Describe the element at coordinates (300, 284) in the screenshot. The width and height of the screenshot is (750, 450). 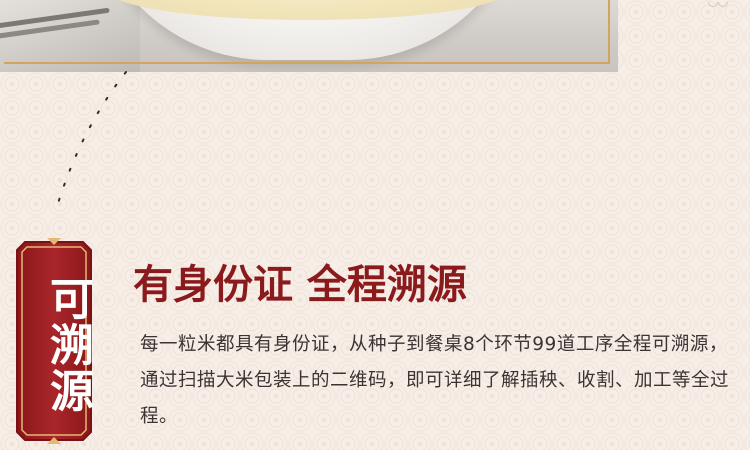
I see `section-heading: 有身份证 全程溯源` at that location.